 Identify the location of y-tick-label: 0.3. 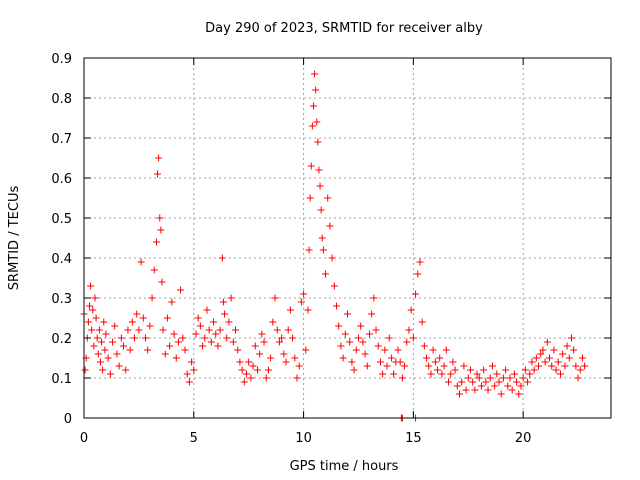
(61, 299).